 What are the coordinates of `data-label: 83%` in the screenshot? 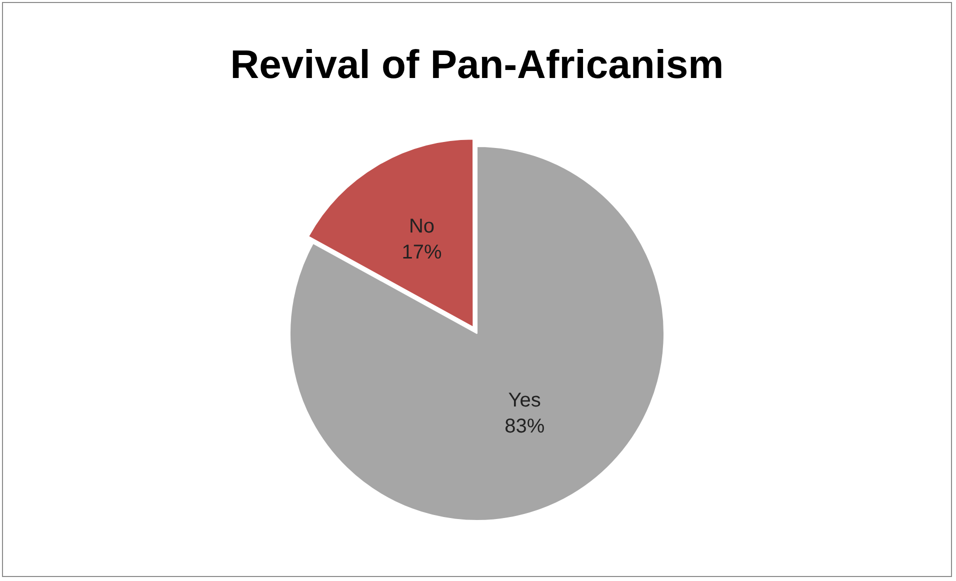 It's located at (524, 426).